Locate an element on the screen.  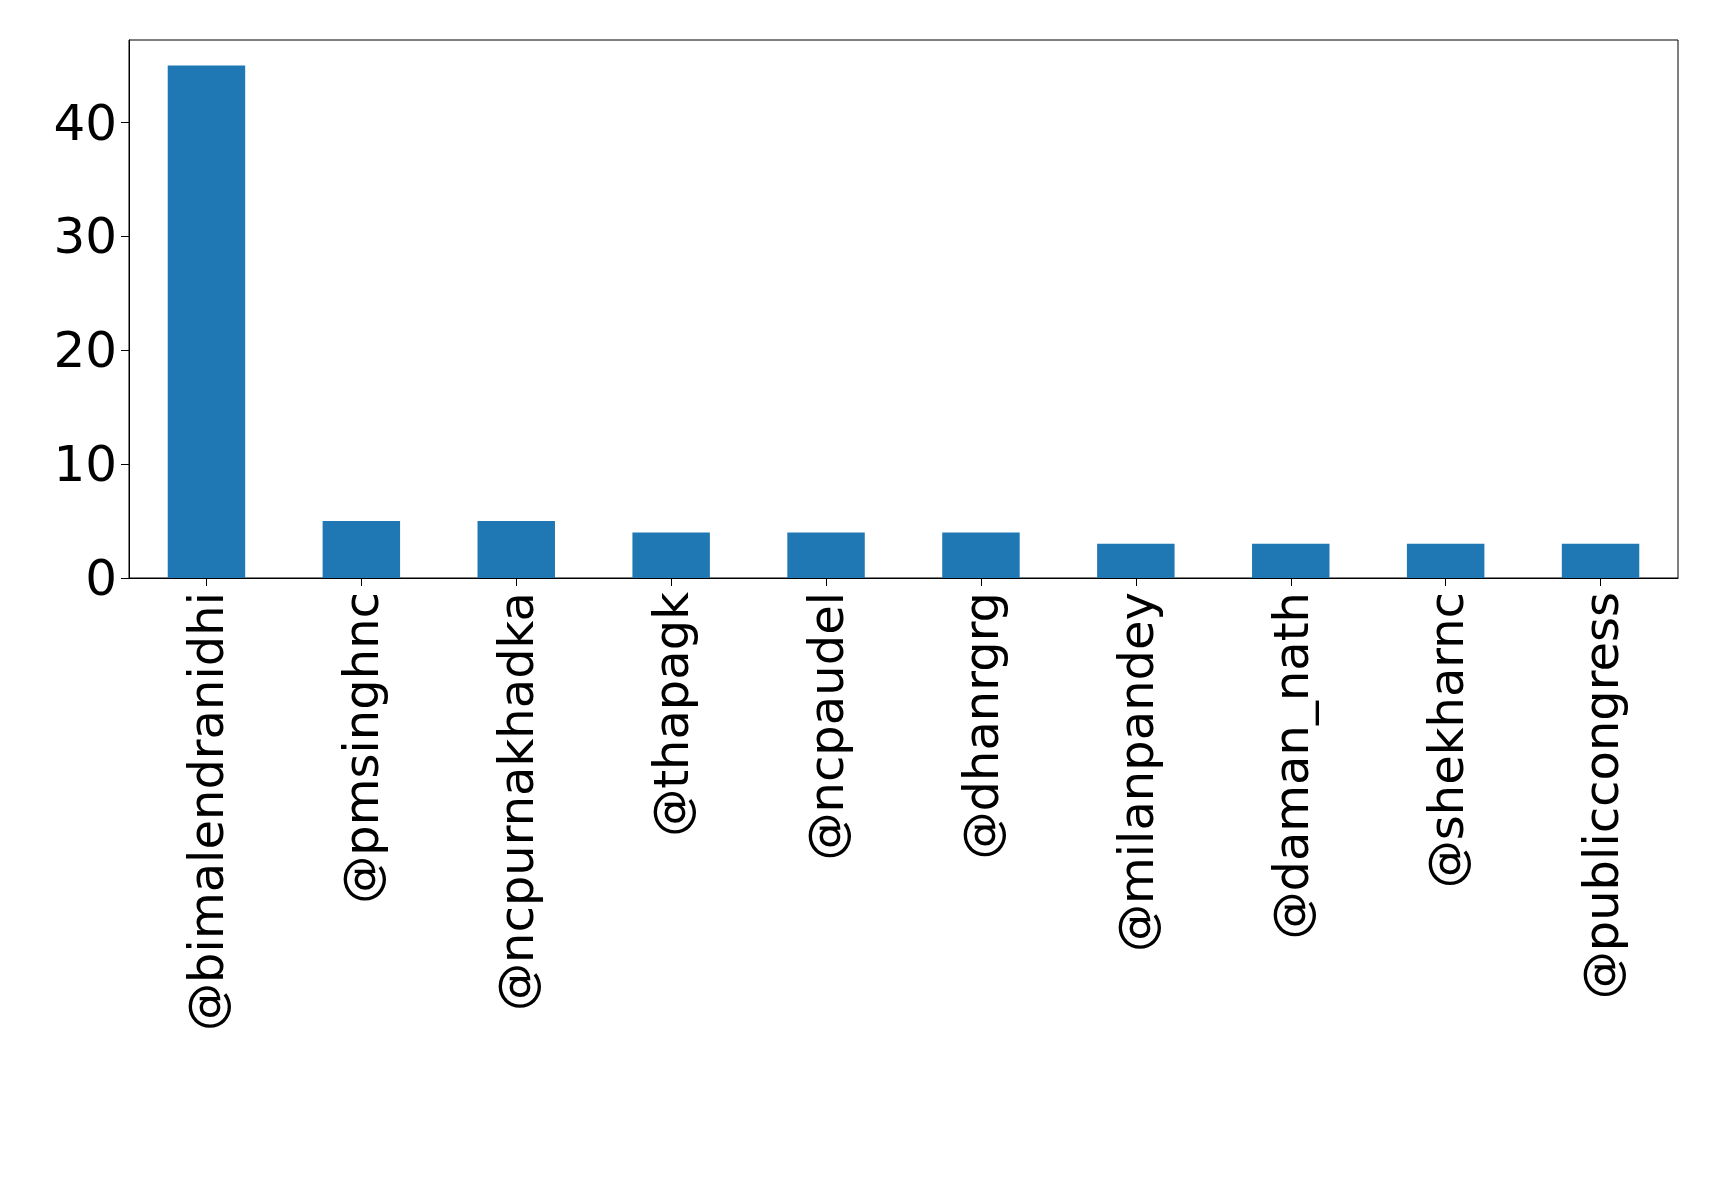
x-tick-label: @thapagk is located at coordinates (671, 714).